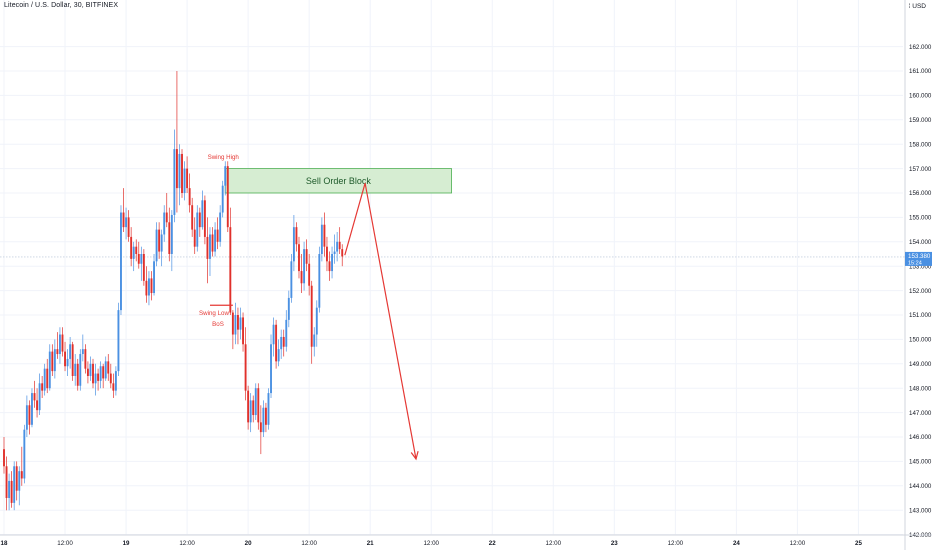  I want to click on x-tick-label: 25, so click(858, 543).